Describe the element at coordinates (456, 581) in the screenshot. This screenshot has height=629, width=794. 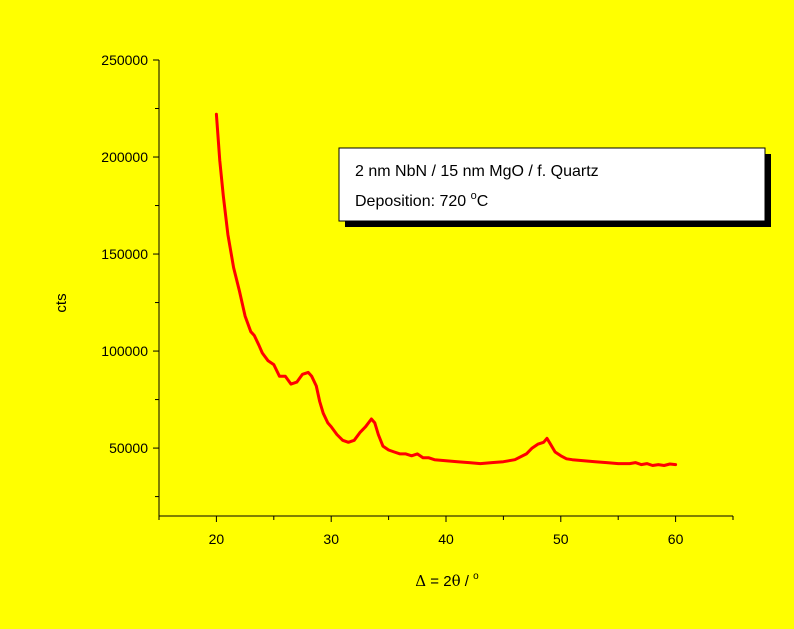
I see `x-axis-title-theta: θ` at that location.